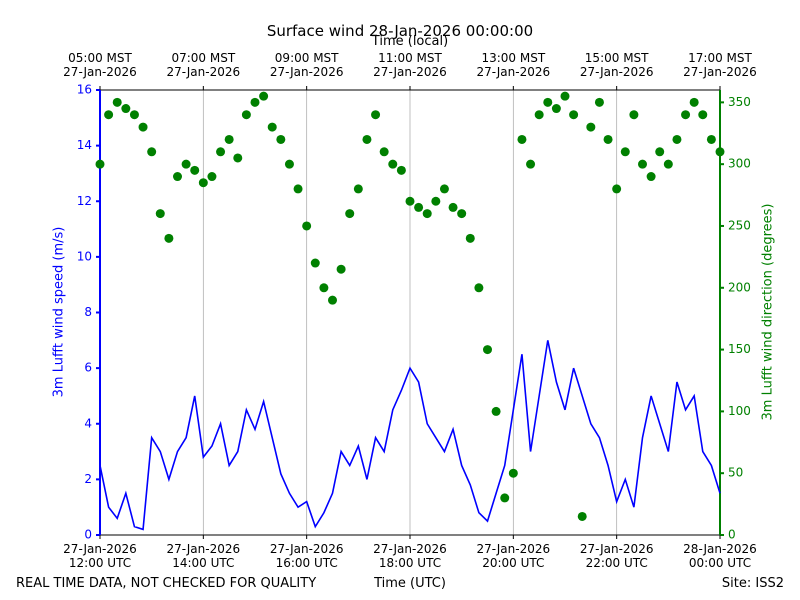  Describe the element at coordinates (400, 31) in the screenshot. I see `chart-title: Surface wind 28-Jan-2026 00:00:00` at that location.